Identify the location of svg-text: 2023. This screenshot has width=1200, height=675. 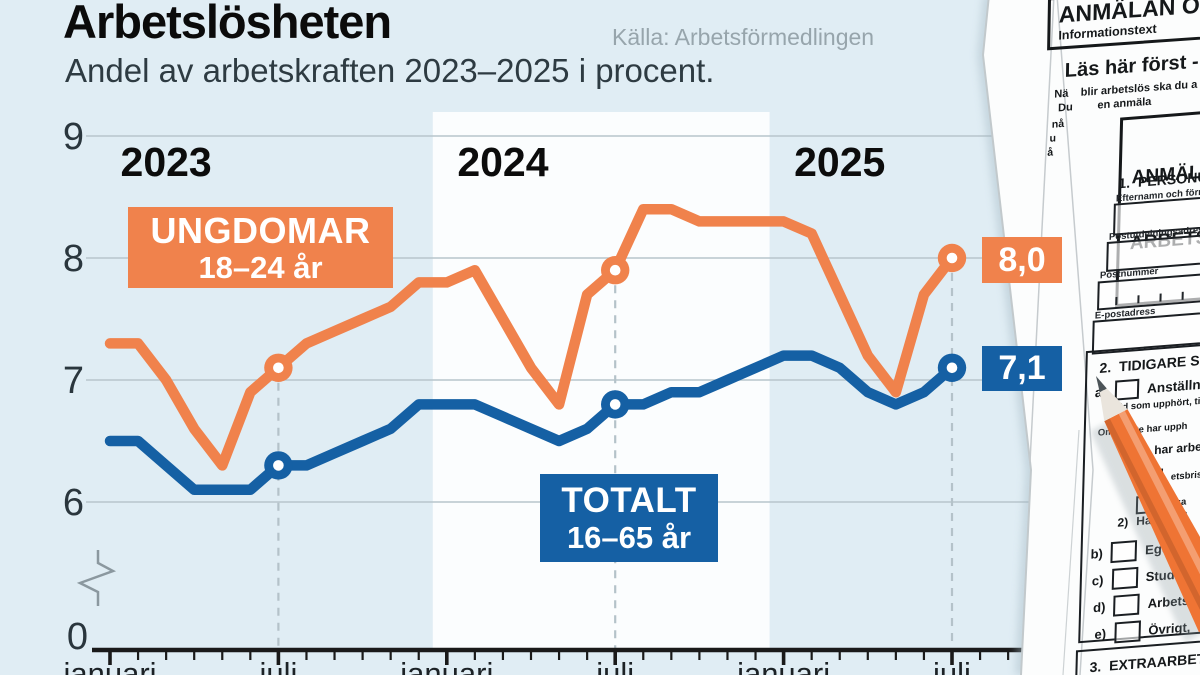
(166, 162).